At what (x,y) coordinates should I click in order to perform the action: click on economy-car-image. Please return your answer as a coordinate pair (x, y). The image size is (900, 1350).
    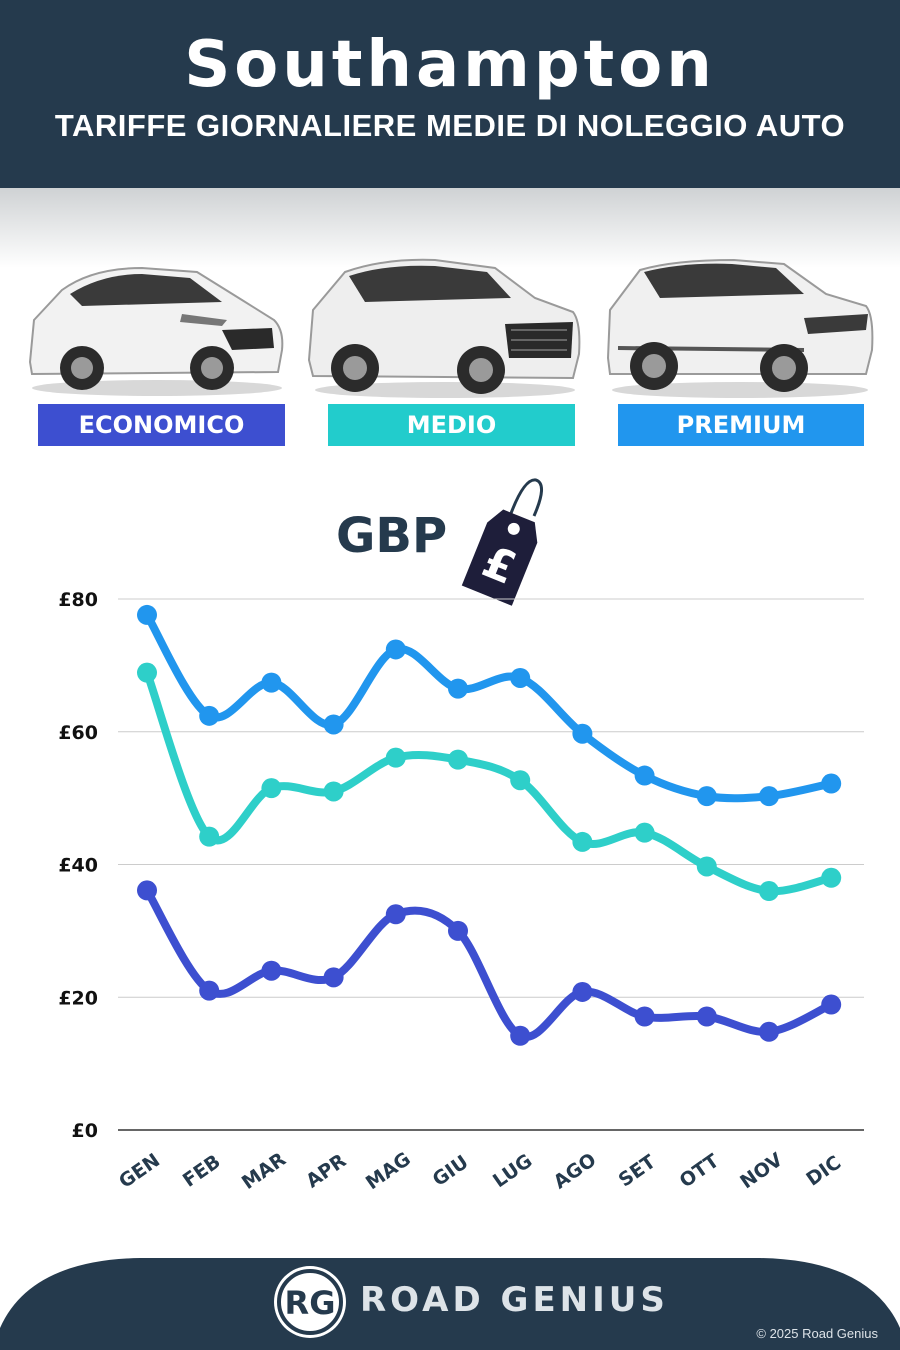
    Looking at the image, I should click on (156, 331).